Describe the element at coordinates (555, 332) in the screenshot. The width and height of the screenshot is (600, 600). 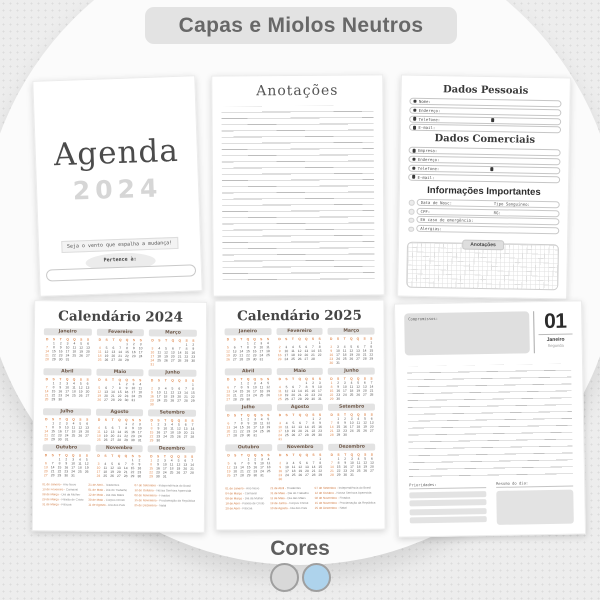
I see `date-block: 01 Janeiro Segunda` at that location.